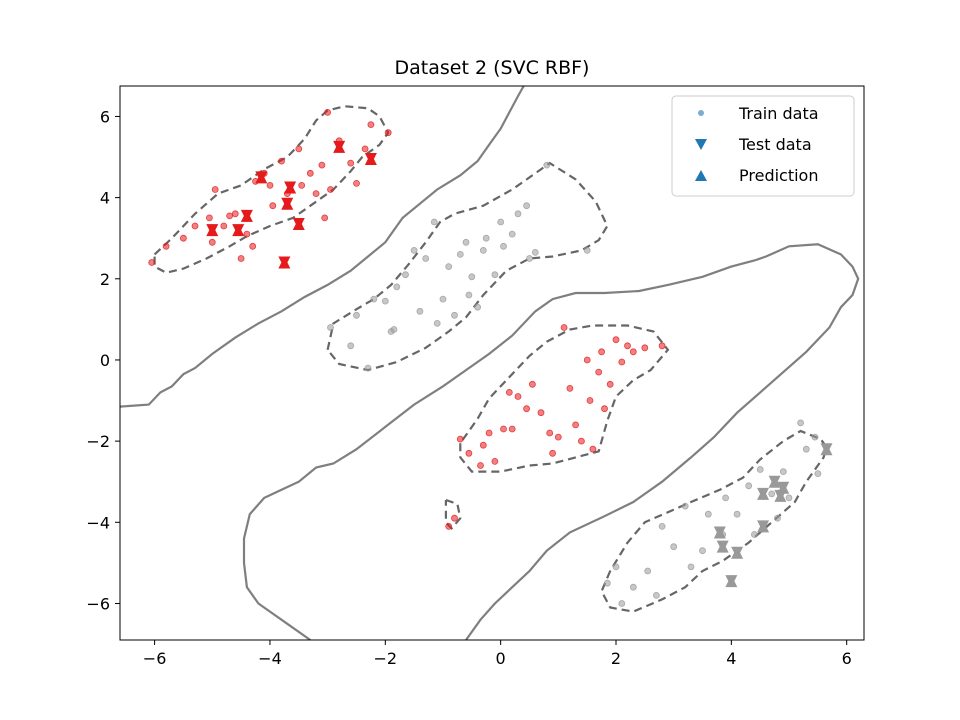  What do you see at coordinates (105, 198) in the screenshot?
I see `y-tick-label: 4` at bounding box center [105, 198].